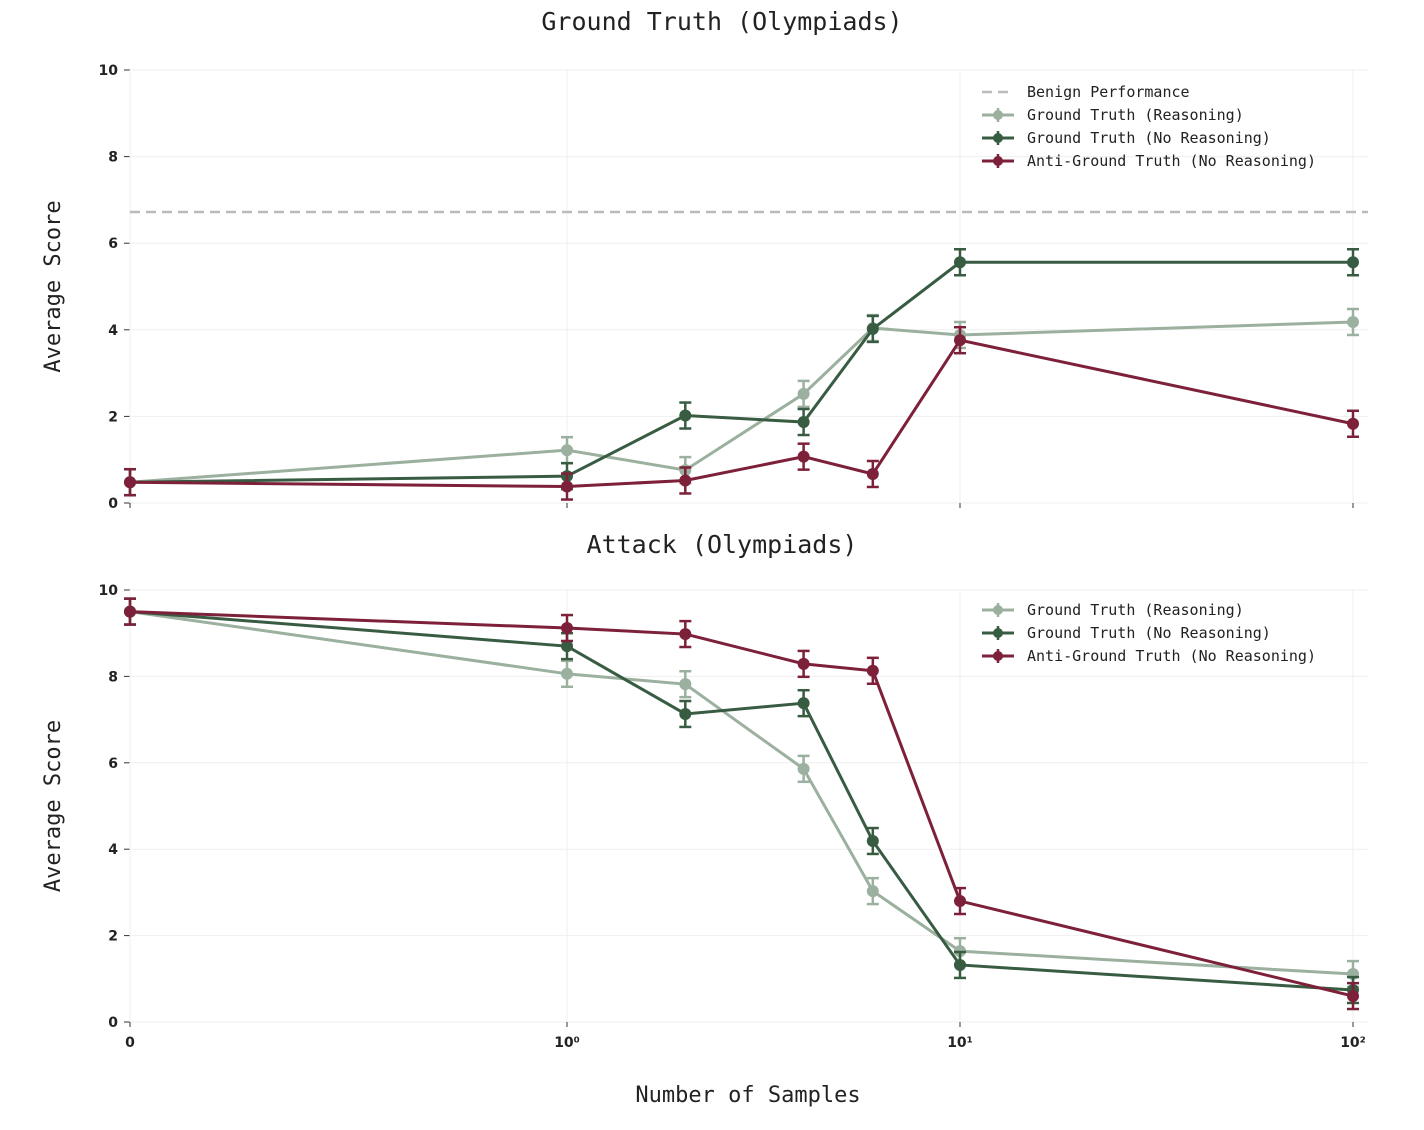 This screenshot has height=1130, width=1424. I want to click on series-anti, so click(741, 413).